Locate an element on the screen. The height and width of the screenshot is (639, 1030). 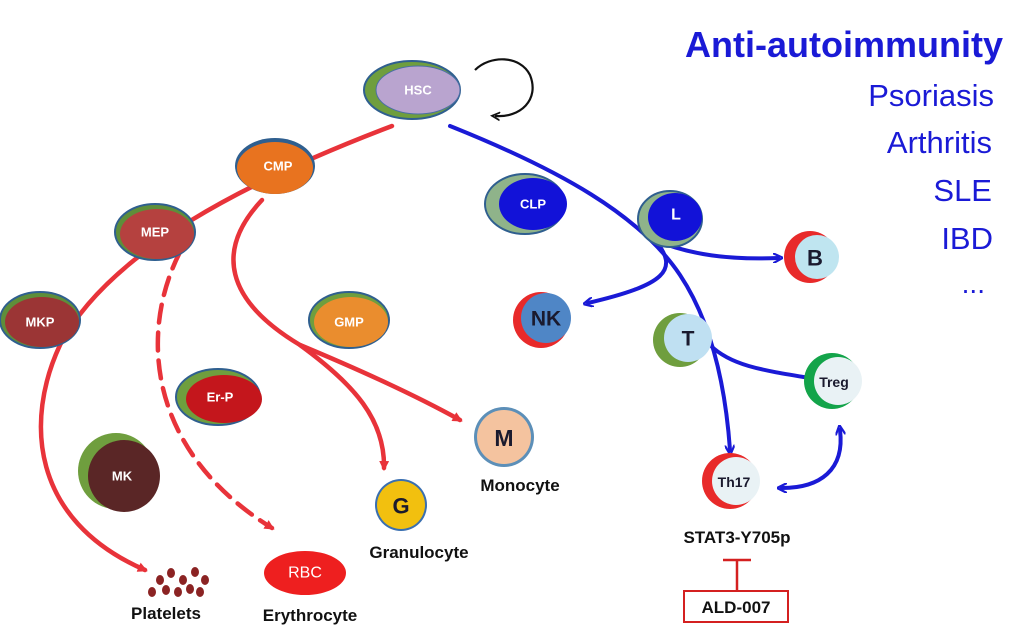
cell-t: T is located at coordinates (682, 340).